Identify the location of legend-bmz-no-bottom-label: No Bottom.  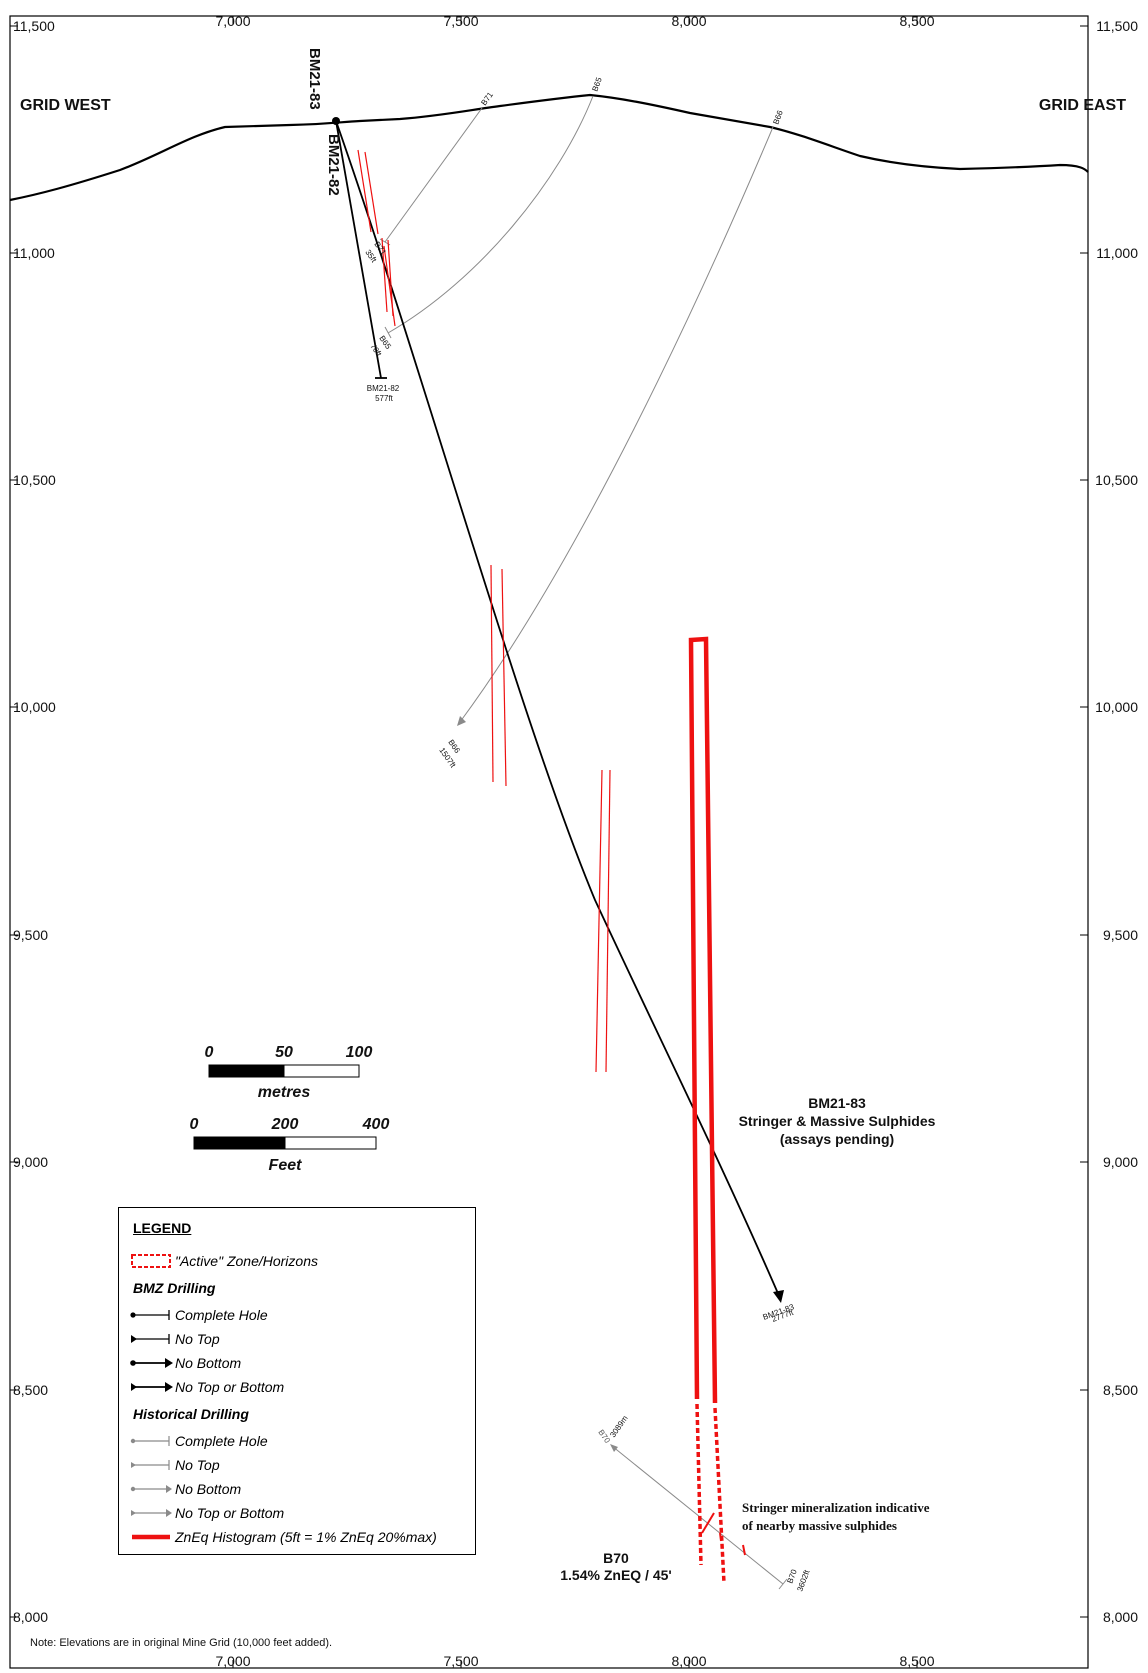
(208, 1363).